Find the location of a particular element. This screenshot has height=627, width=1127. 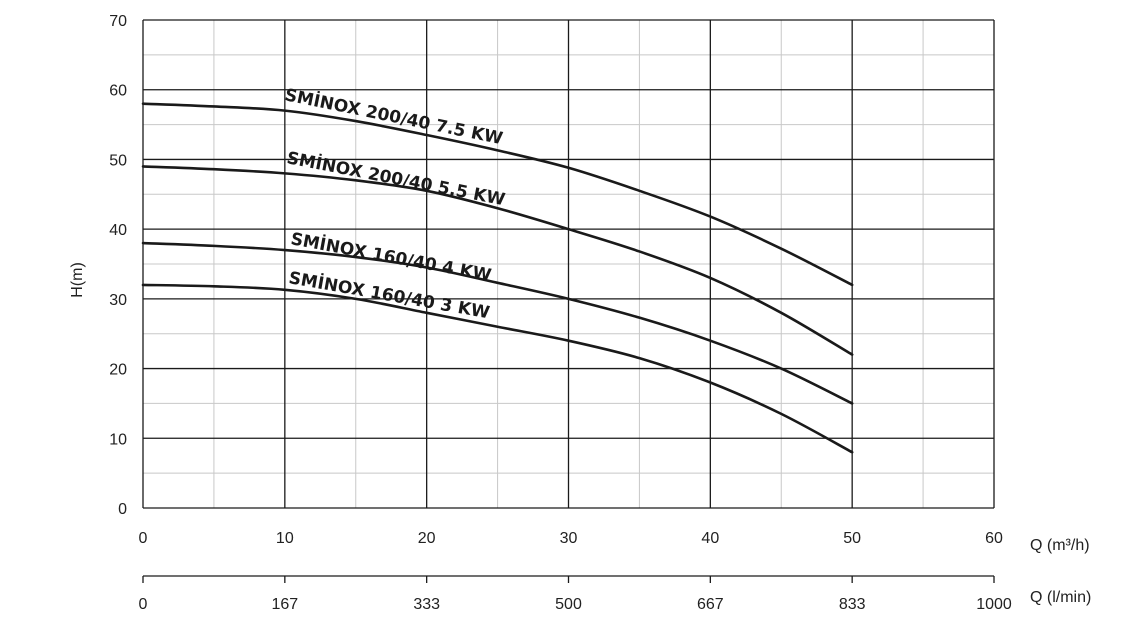

x-tick-label: 10 is located at coordinates (285, 538).